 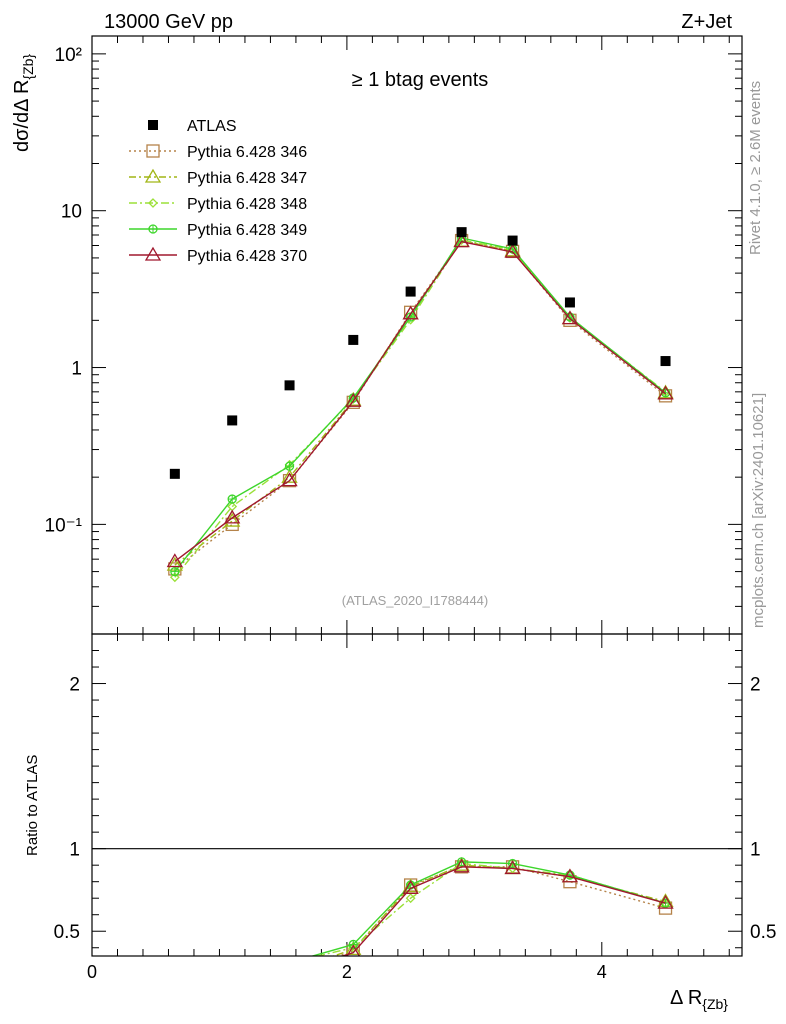 I want to click on legend-label-3: Pythia 6.428 349, so click(x=247, y=230).